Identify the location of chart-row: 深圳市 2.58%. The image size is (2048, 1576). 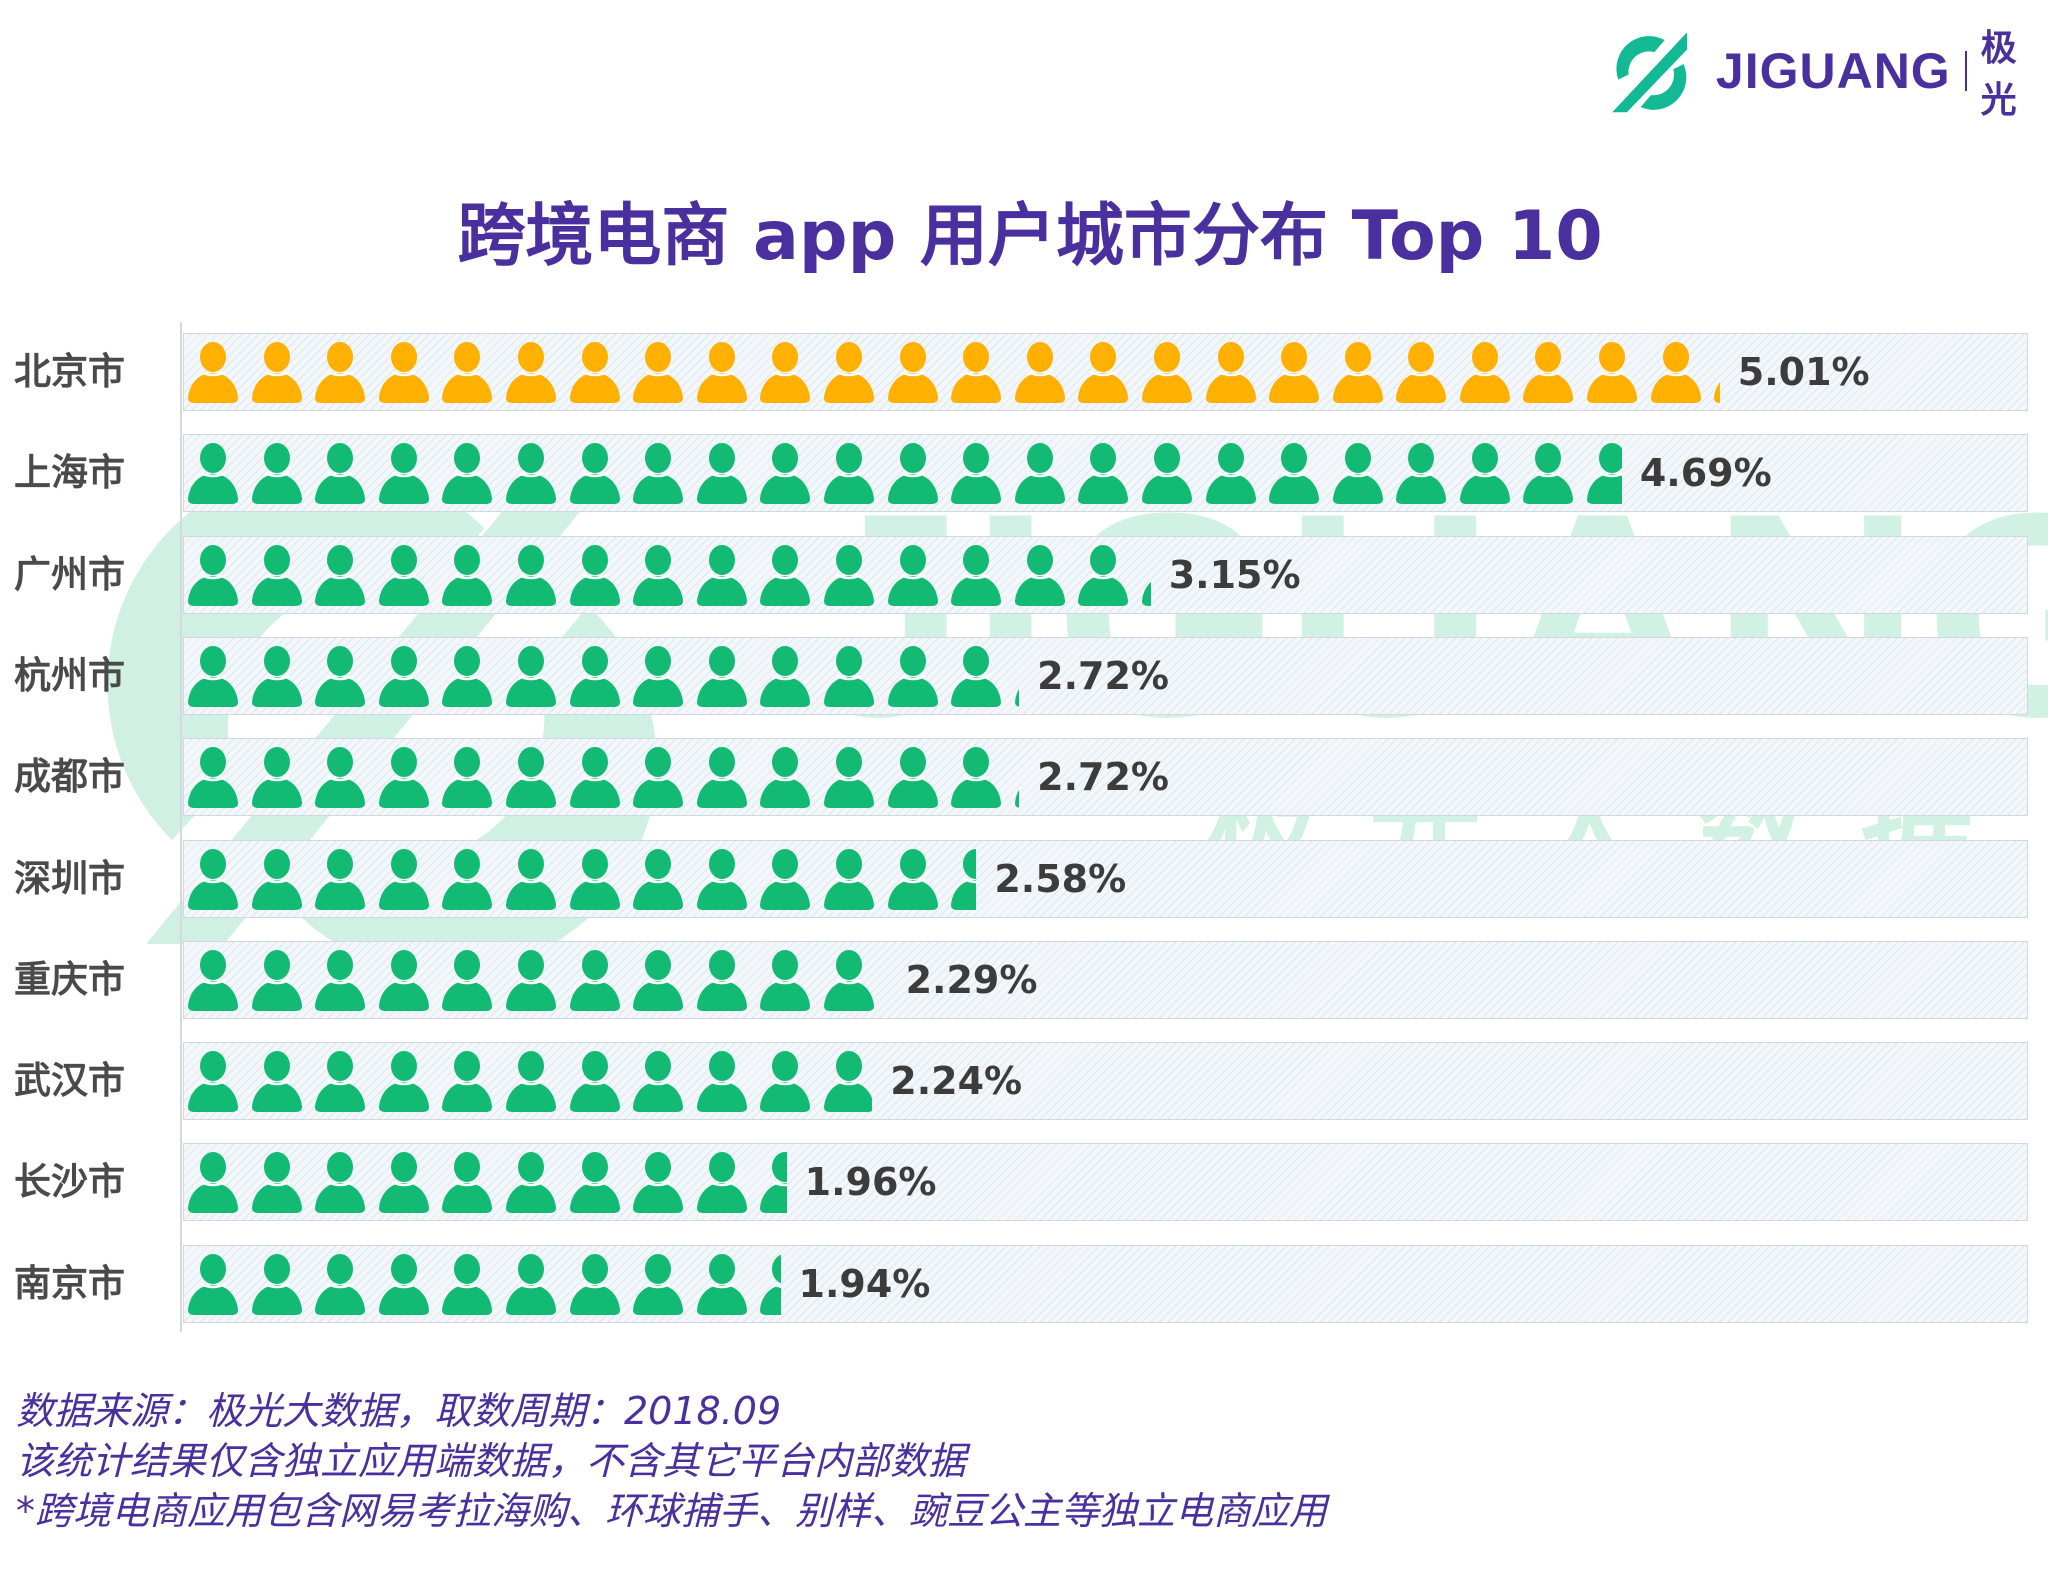
(1024, 878).